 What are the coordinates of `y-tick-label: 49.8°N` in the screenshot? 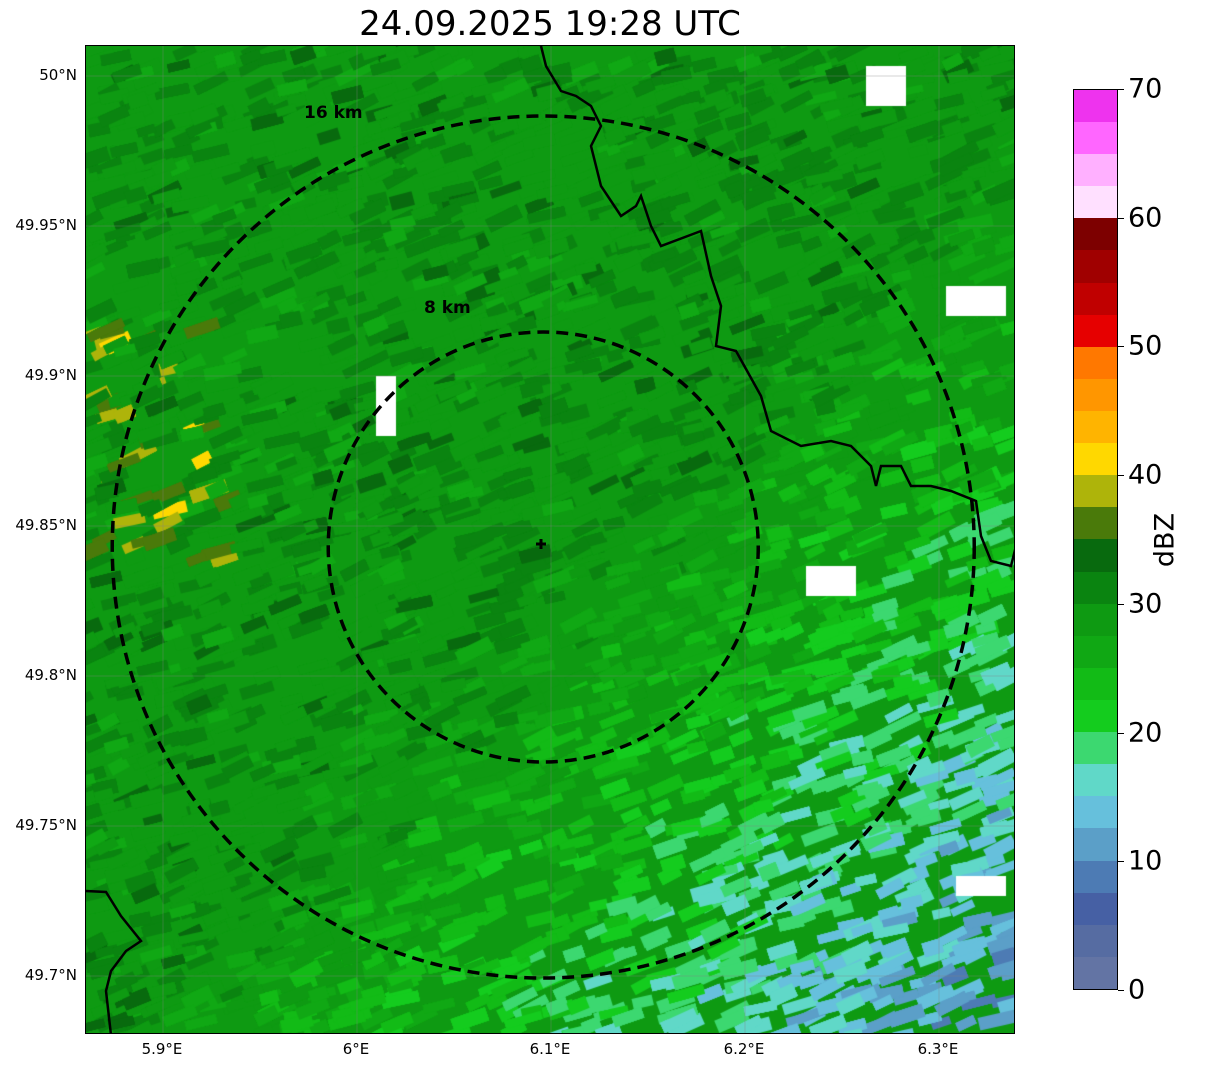 It's located at (50, 675).